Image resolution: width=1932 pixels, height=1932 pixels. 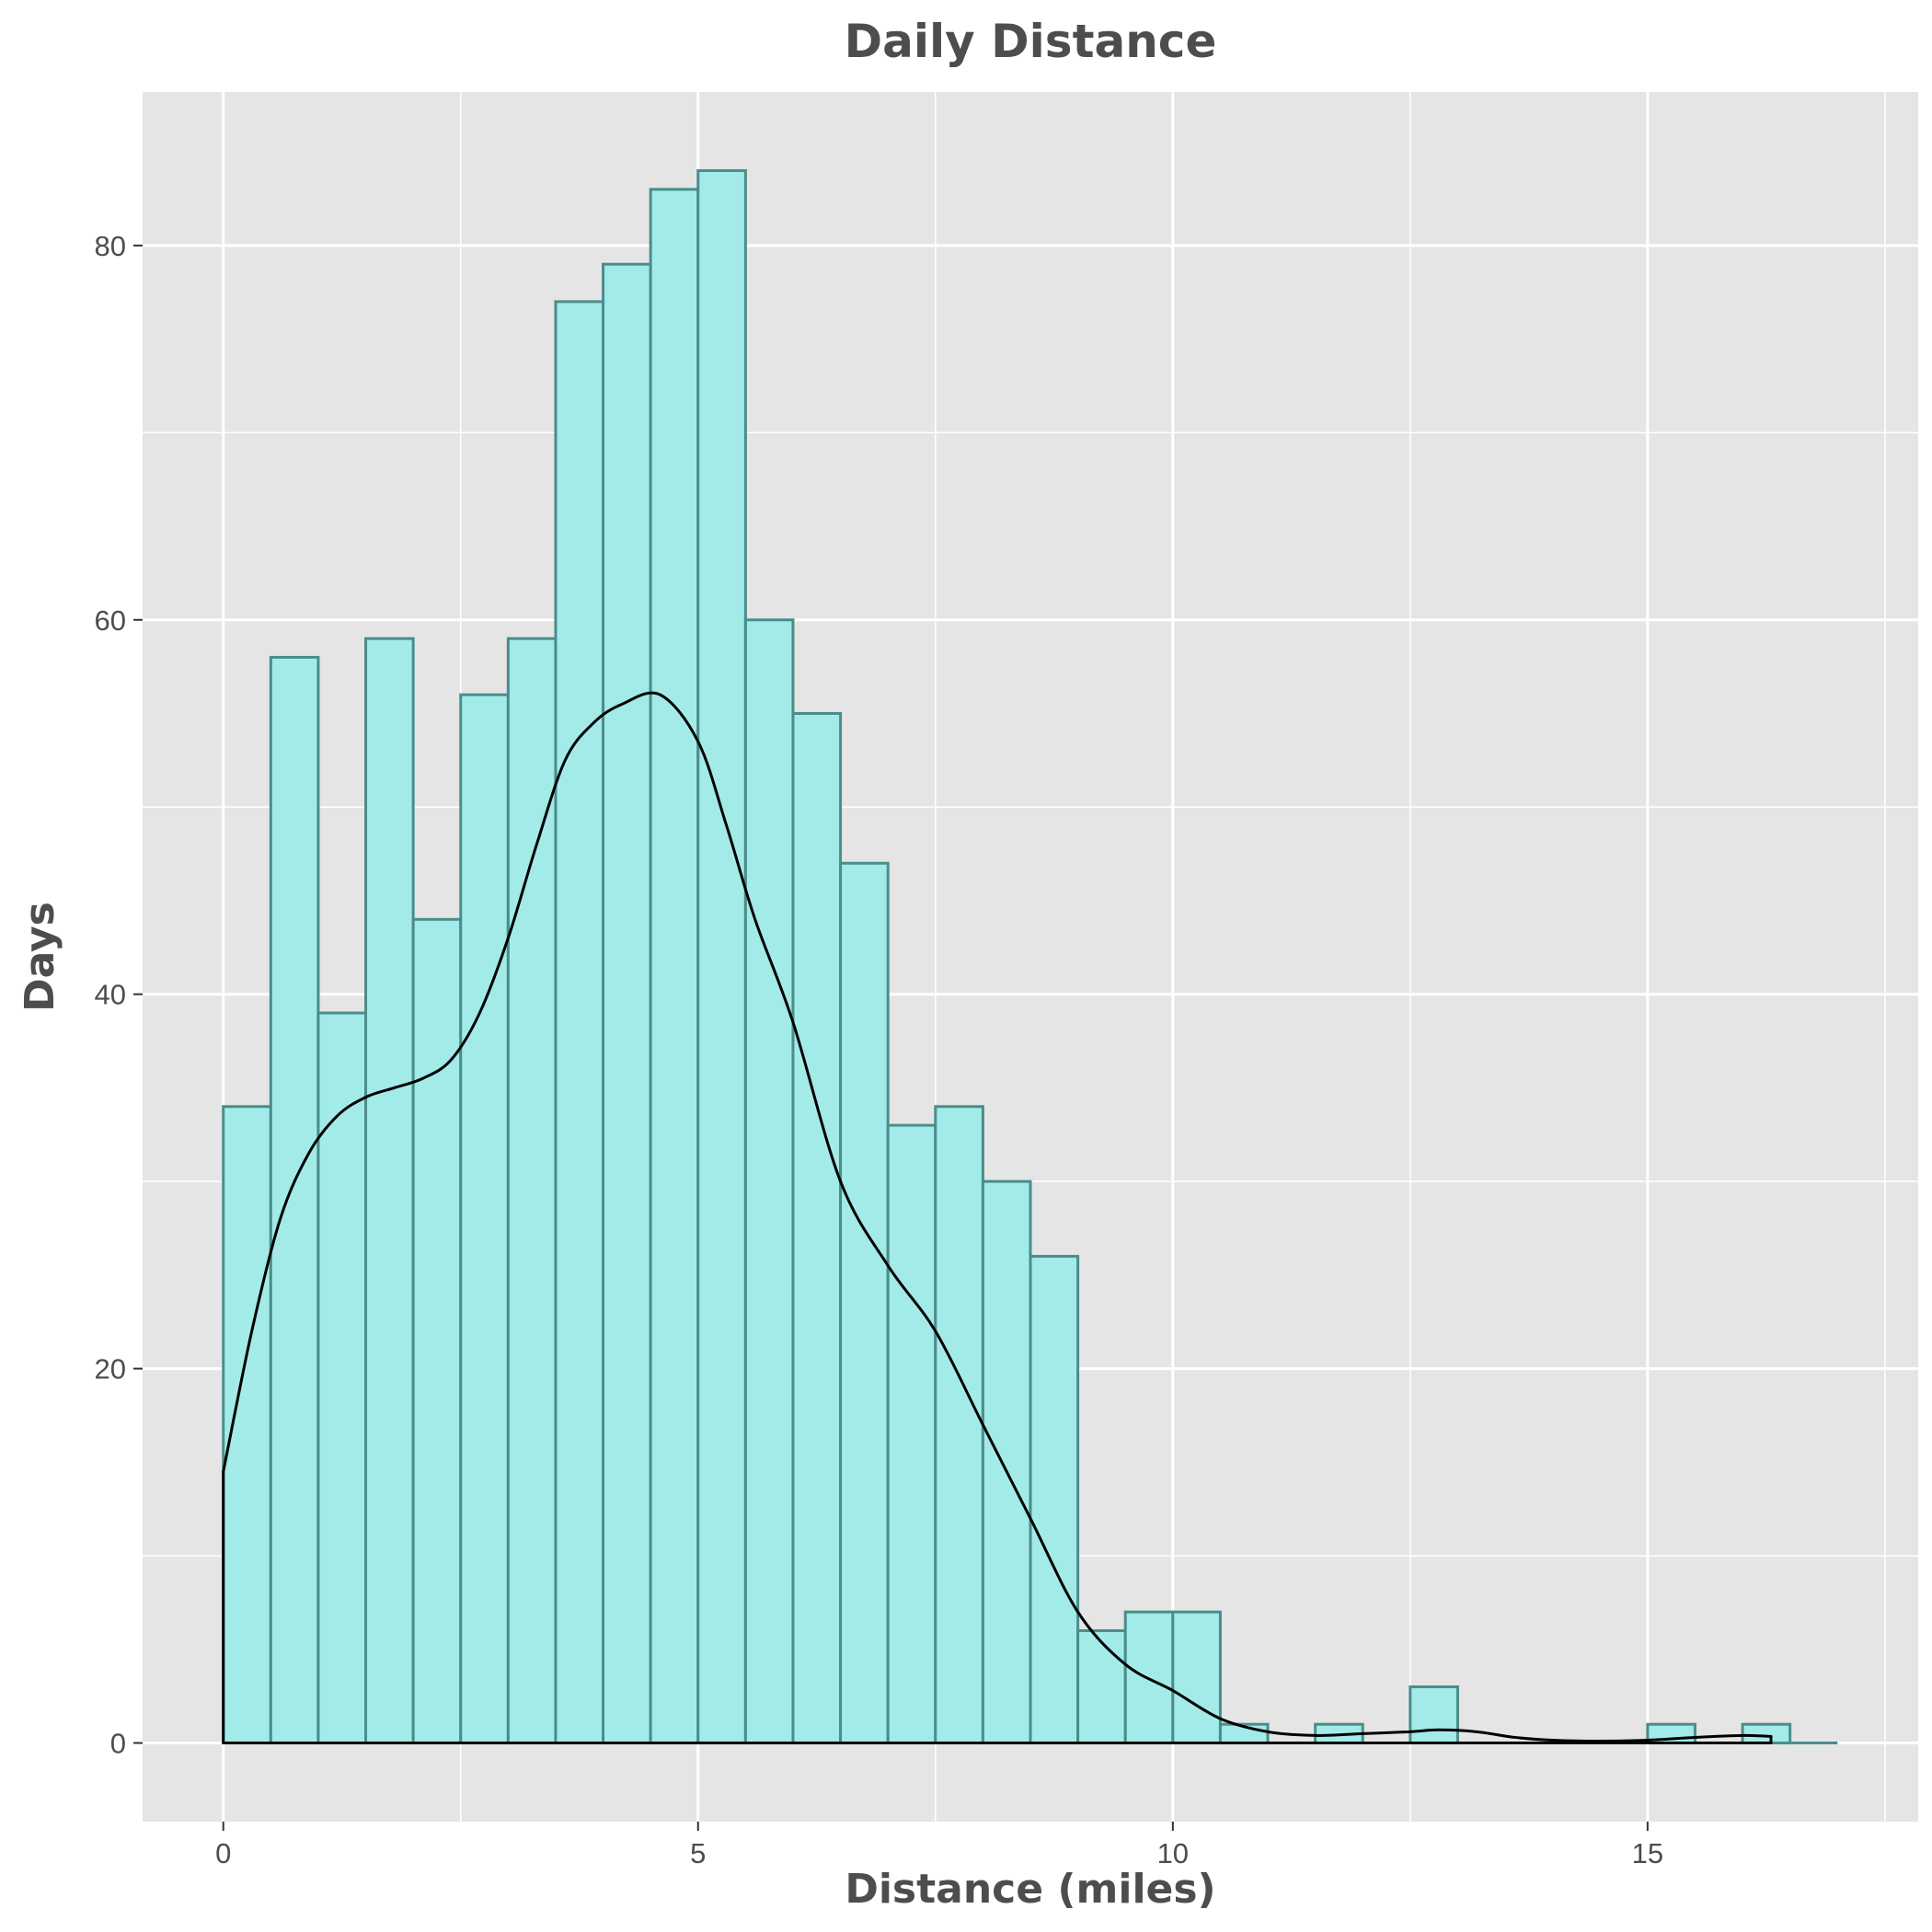 What do you see at coordinates (40, 957) in the screenshot?
I see `y-axis-title: Days` at bounding box center [40, 957].